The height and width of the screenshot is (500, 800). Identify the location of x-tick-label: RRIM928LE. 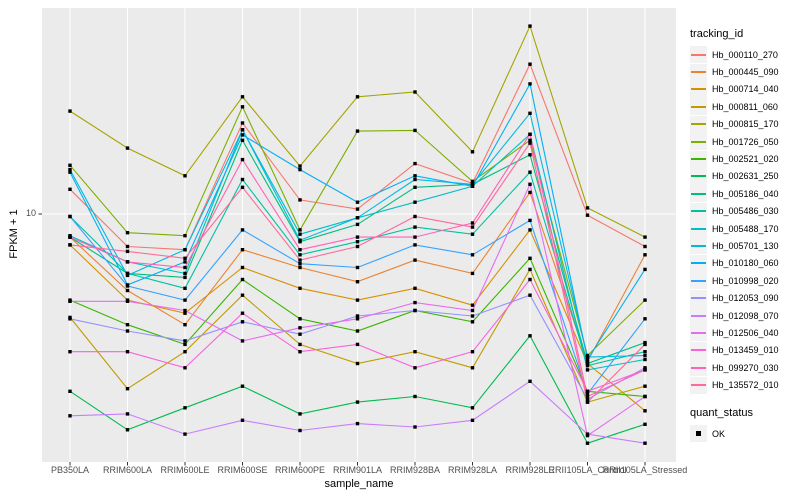
(530, 470).